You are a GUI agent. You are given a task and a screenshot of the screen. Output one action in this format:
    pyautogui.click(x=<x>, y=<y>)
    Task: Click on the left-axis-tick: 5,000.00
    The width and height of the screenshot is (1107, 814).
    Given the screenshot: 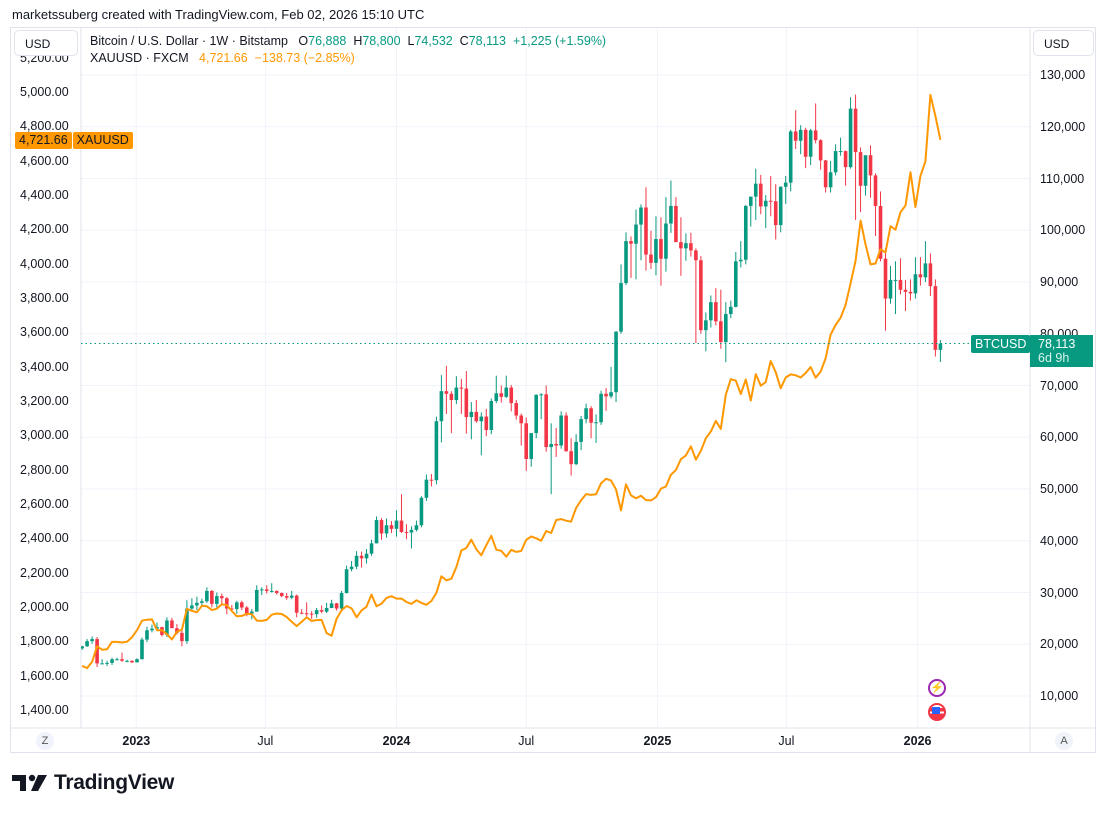 What is the action you would take?
    pyautogui.click(x=44, y=92)
    